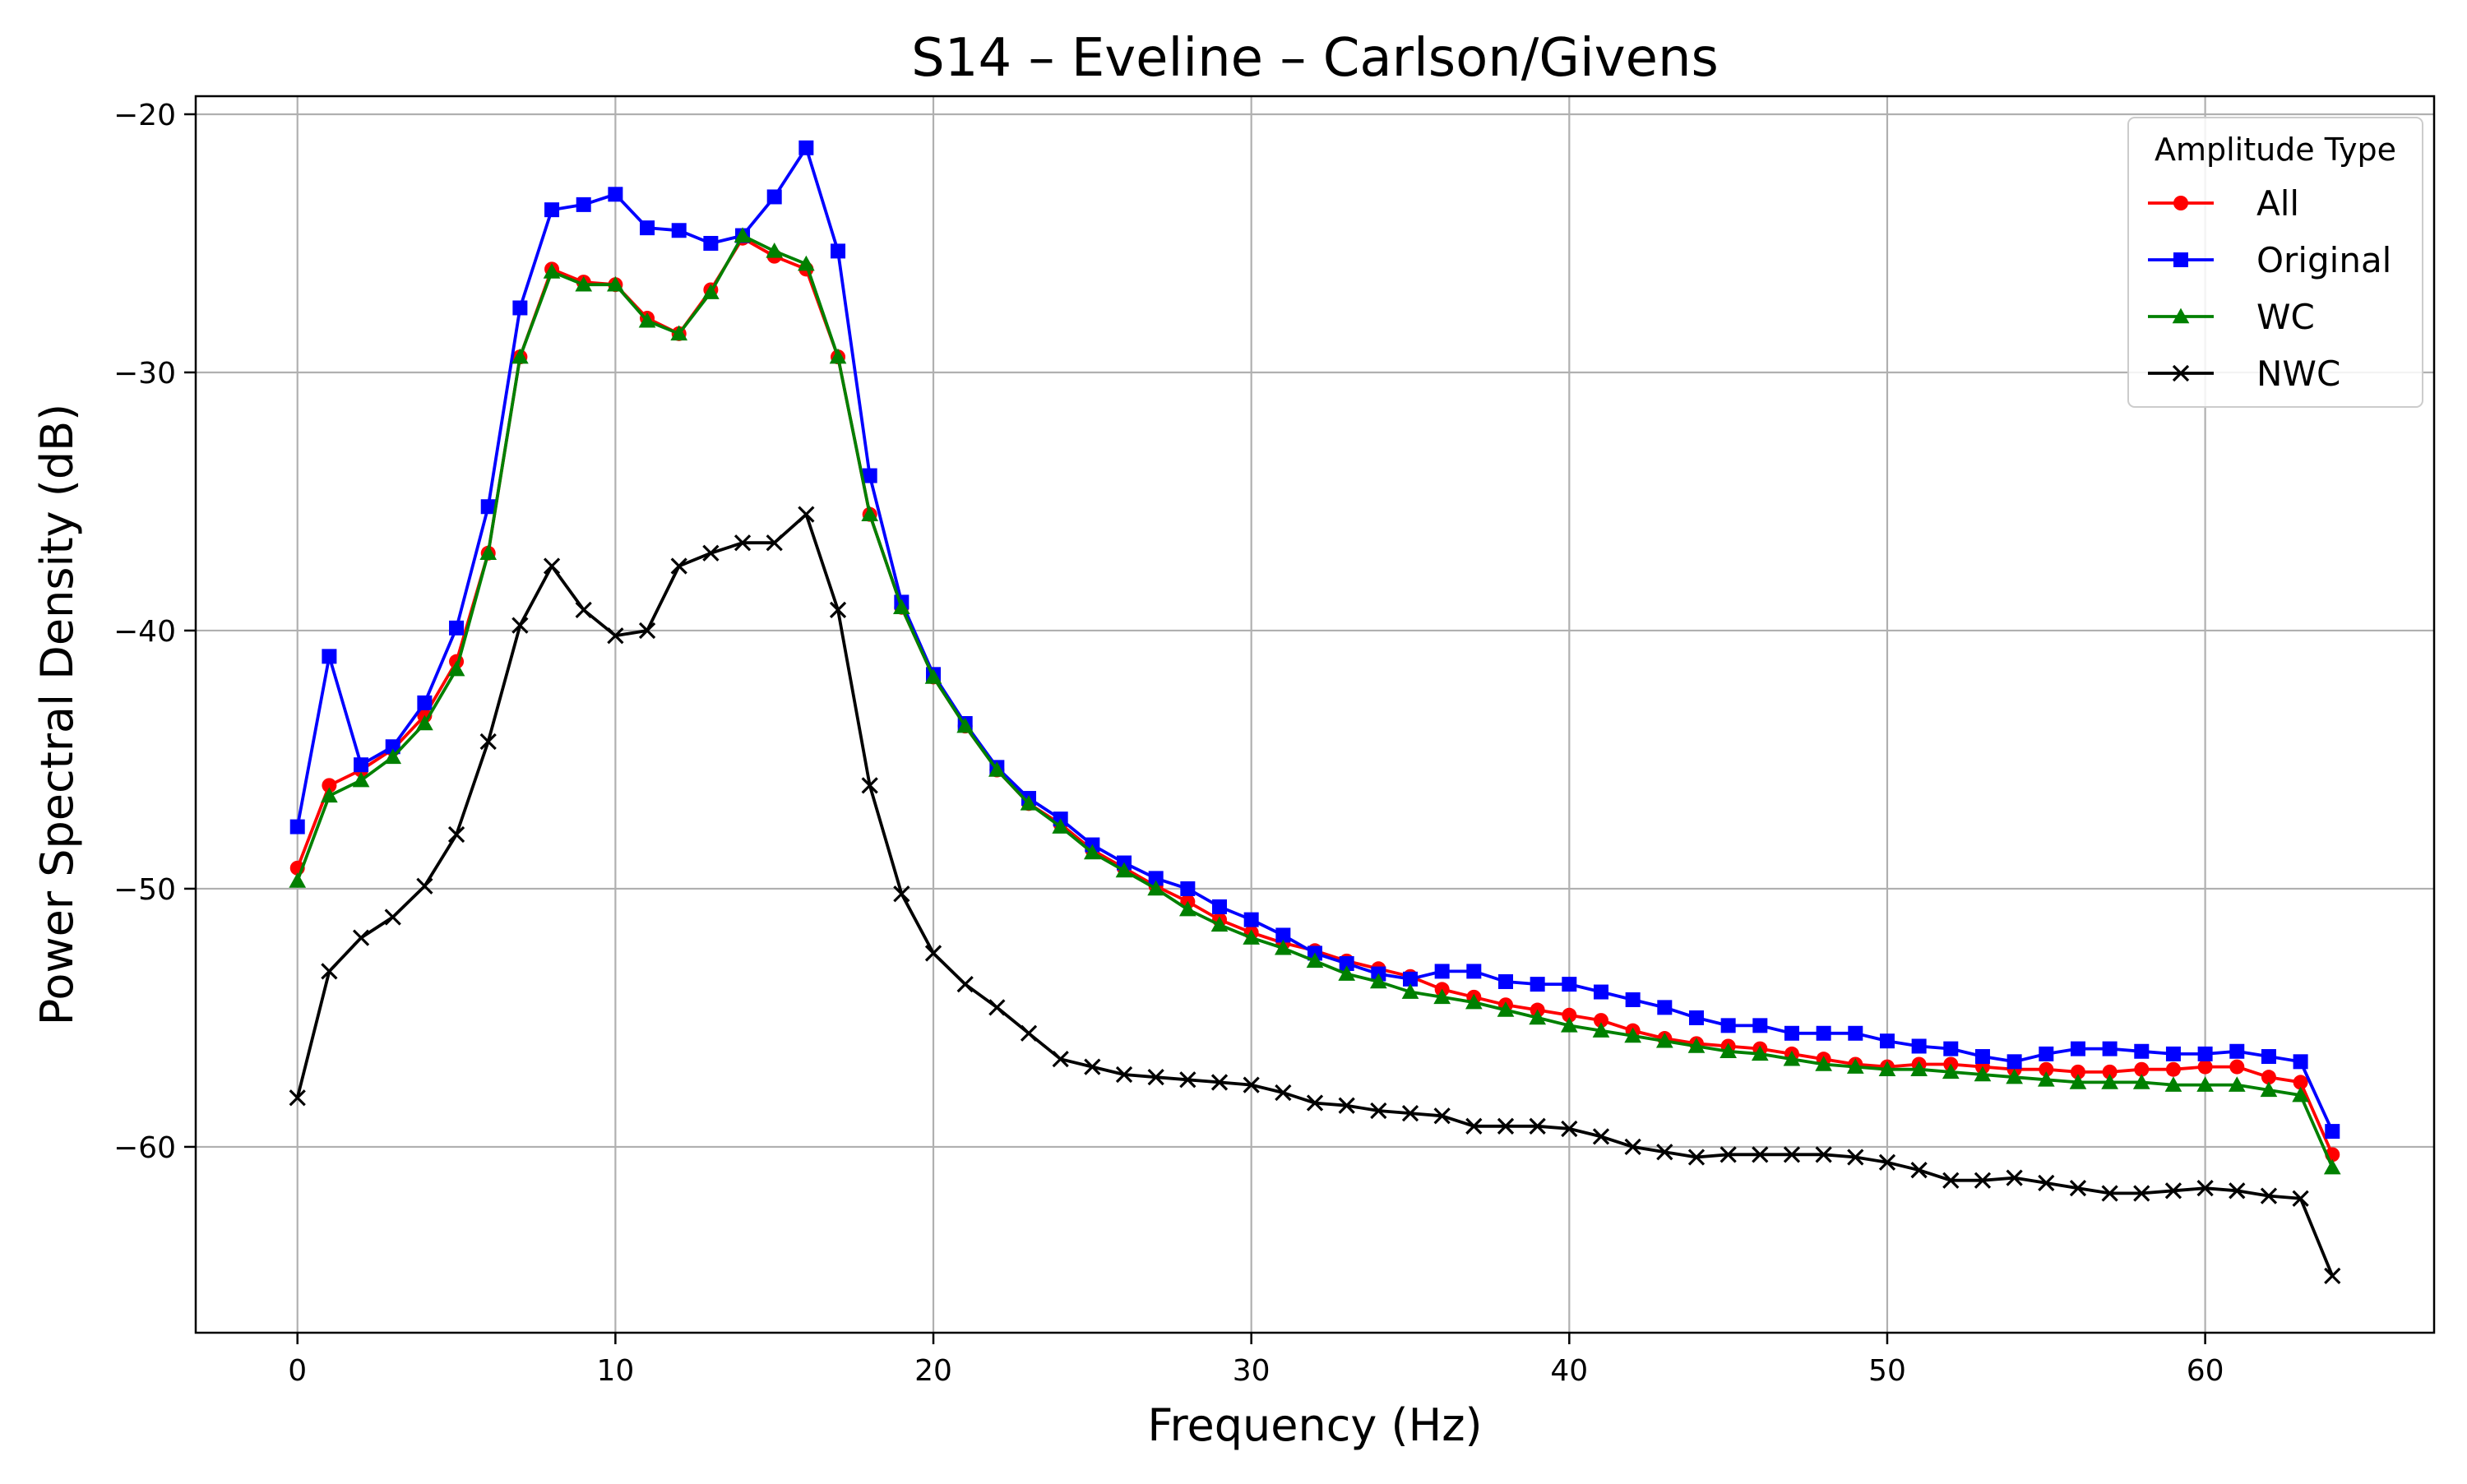 This screenshot has width=2467, height=1484. Describe the element at coordinates (933, 1371) in the screenshot. I see `x-tick-label: 20` at that location.